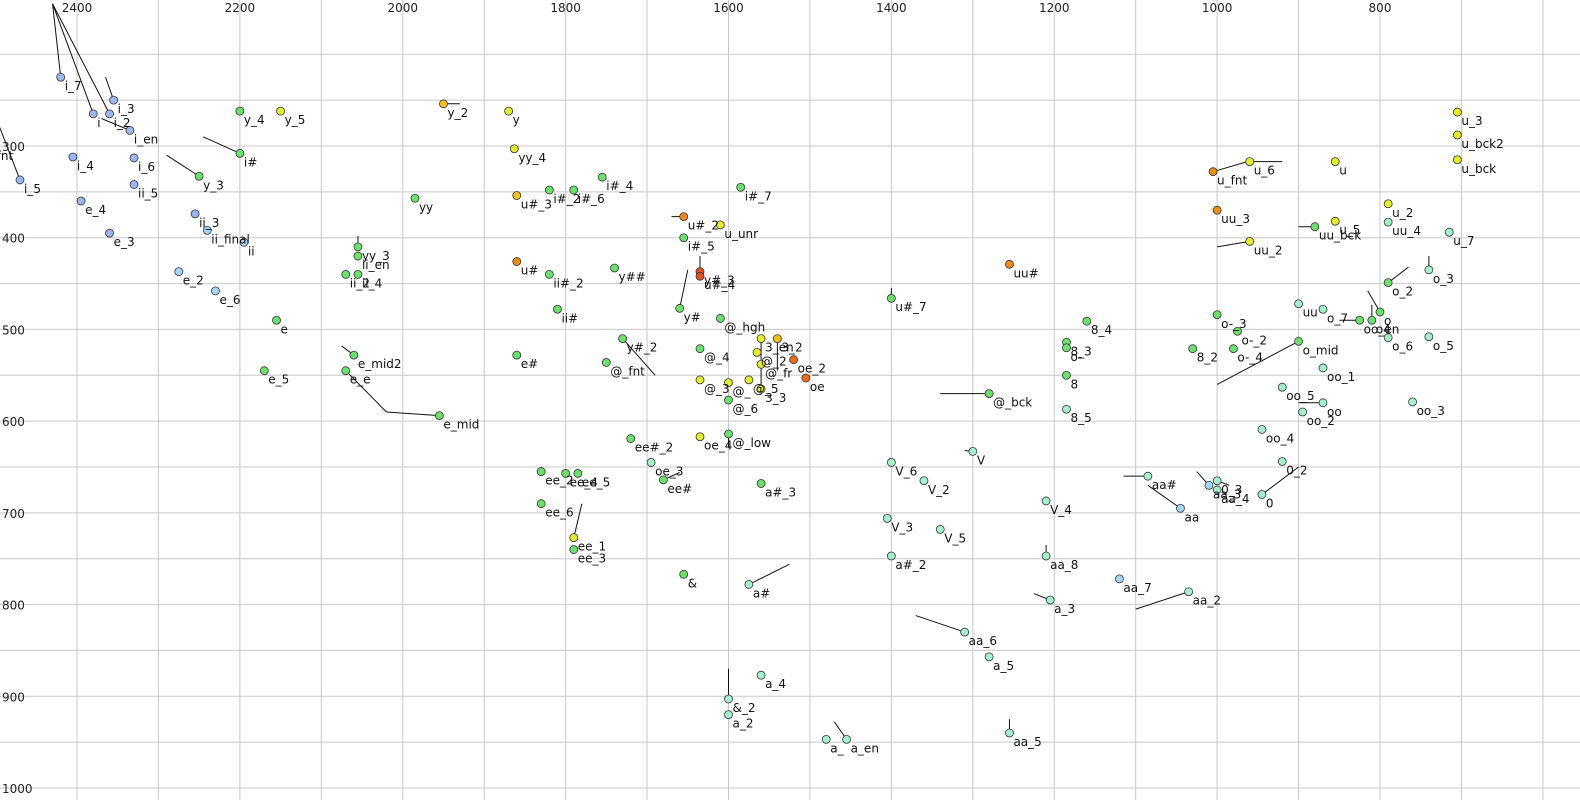 The height and width of the screenshot is (800, 1580). I want to click on data-point-label: u_2, so click(1402, 213).